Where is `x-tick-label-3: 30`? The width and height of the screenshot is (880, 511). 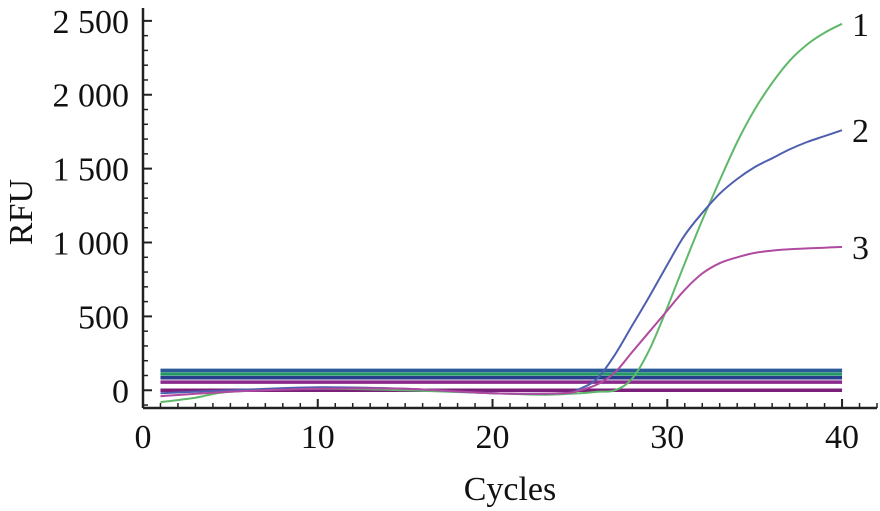
x-tick-label-3: 30 is located at coordinates (667, 437).